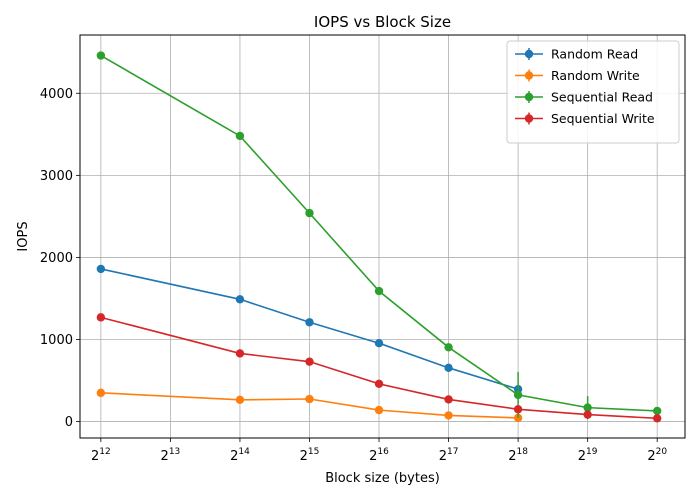 Image resolution: width=700 pixels, height=500 pixels. What do you see at coordinates (240, 455) in the screenshot?
I see `x-tick-label: 214` at bounding box center [240, 455].